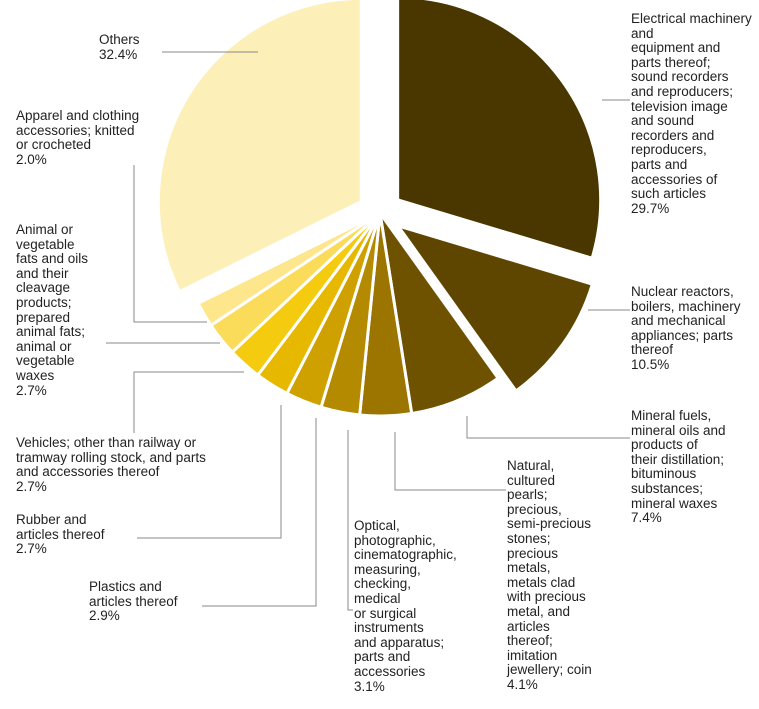 The image size is (759, 709). Describe the element at coordinates (119, 39) in the screenshot. I see `slice-label-text: Others` at that location.